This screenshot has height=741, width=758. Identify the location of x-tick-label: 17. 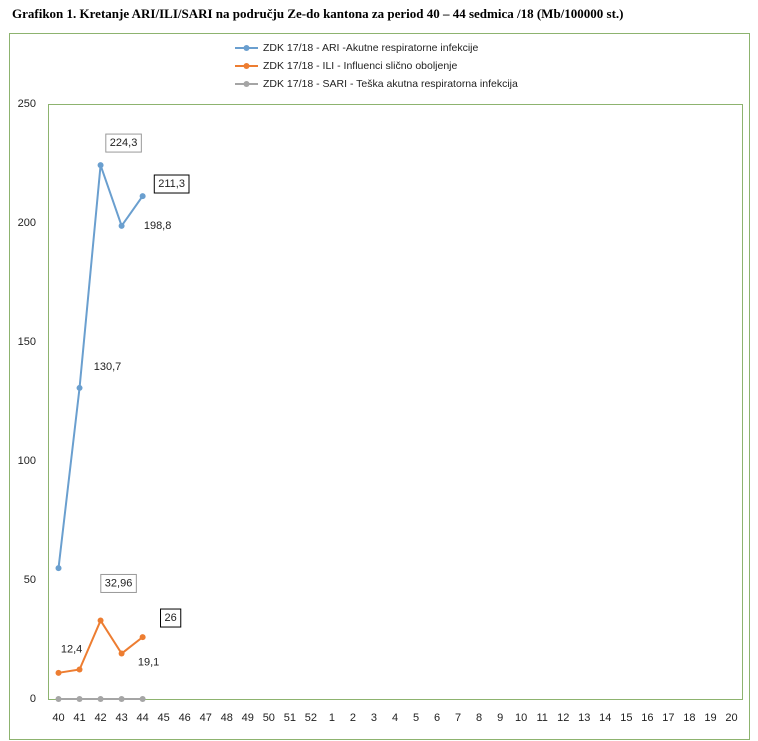
(668, 718).